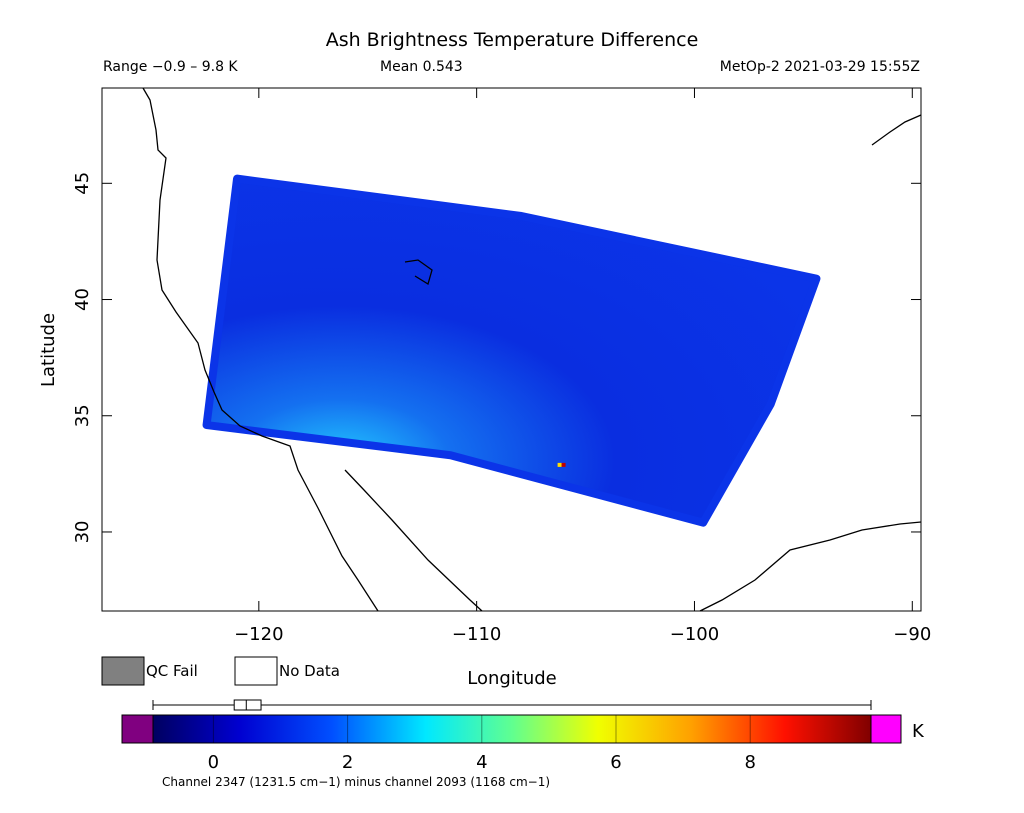 The image size is (1024, 813). Describe the element at coordinates (749, 762) in the screenshot. I see `colorbar-tick-label: 8` at that location.